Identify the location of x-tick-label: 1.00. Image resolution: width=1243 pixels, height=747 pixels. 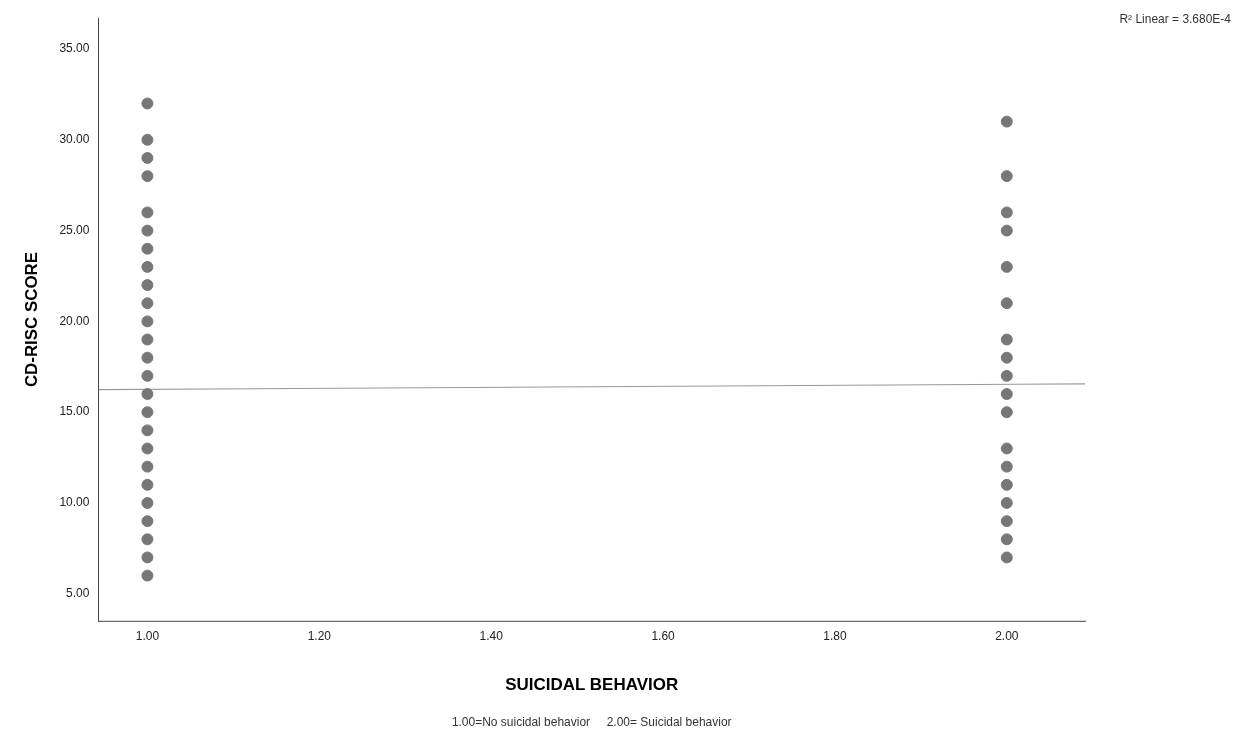
(147, 636).